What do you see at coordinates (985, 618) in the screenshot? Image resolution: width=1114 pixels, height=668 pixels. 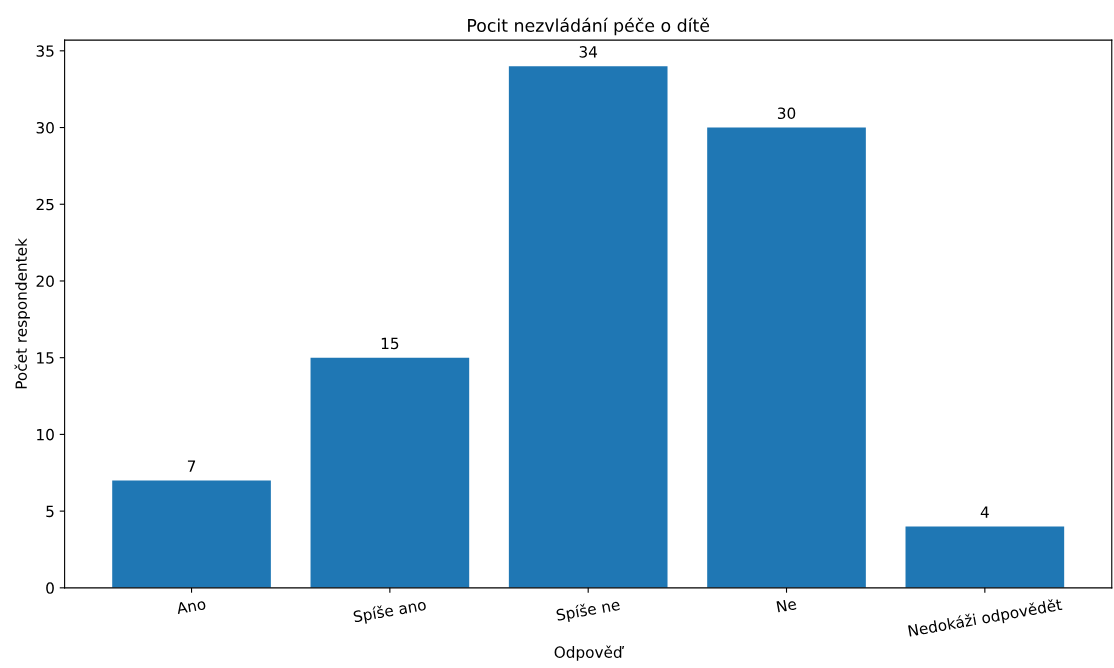 I see `x-tick-label: Nedokáži odpovědět` at bounding box center [985, 618].